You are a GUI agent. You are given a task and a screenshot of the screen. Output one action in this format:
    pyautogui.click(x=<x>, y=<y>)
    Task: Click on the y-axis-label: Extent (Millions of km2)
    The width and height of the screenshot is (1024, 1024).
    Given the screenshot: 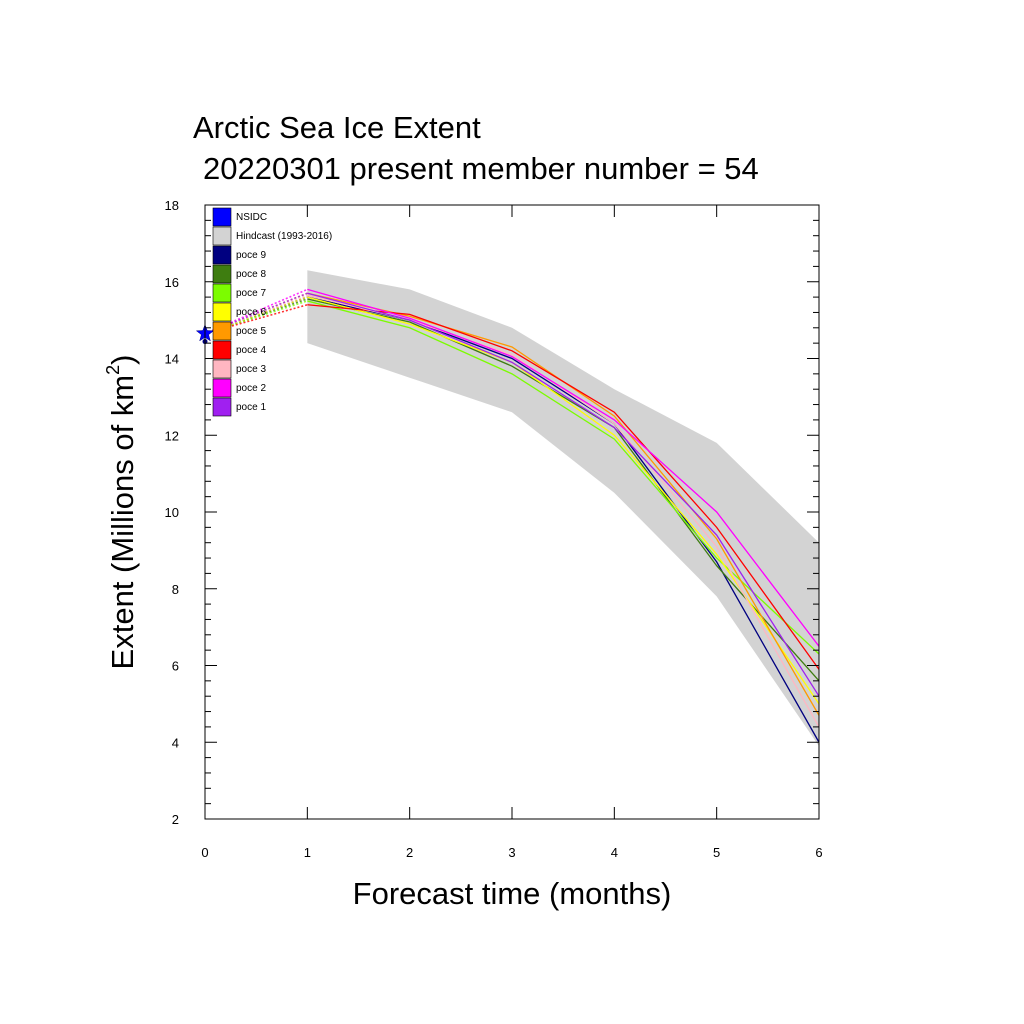 What is the action you would take?
    pyautogui.click(x=122, y=512)
    